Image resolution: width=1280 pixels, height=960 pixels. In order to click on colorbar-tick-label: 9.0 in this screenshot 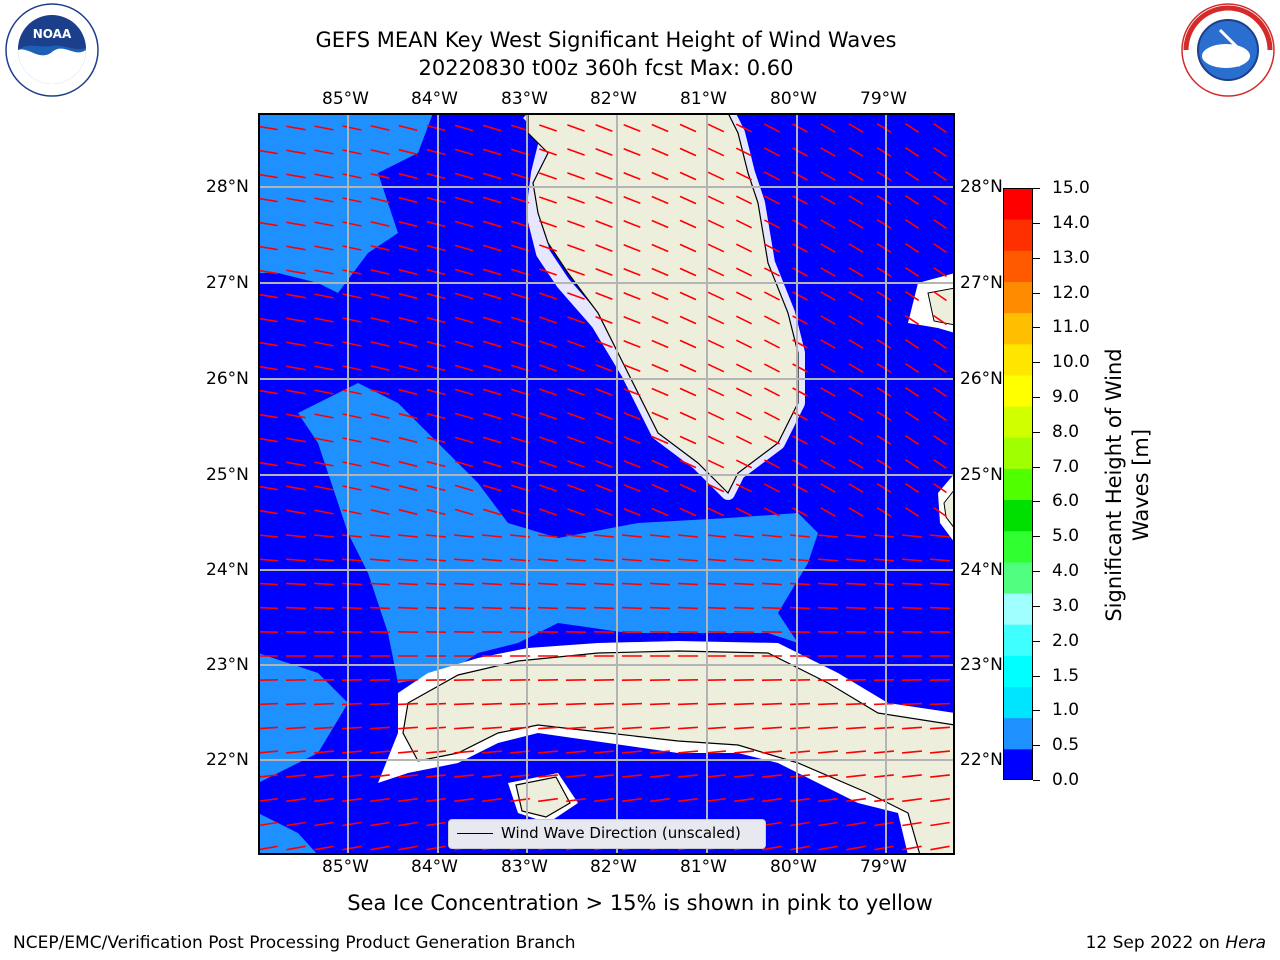, I will do `click(1066, 396)`.